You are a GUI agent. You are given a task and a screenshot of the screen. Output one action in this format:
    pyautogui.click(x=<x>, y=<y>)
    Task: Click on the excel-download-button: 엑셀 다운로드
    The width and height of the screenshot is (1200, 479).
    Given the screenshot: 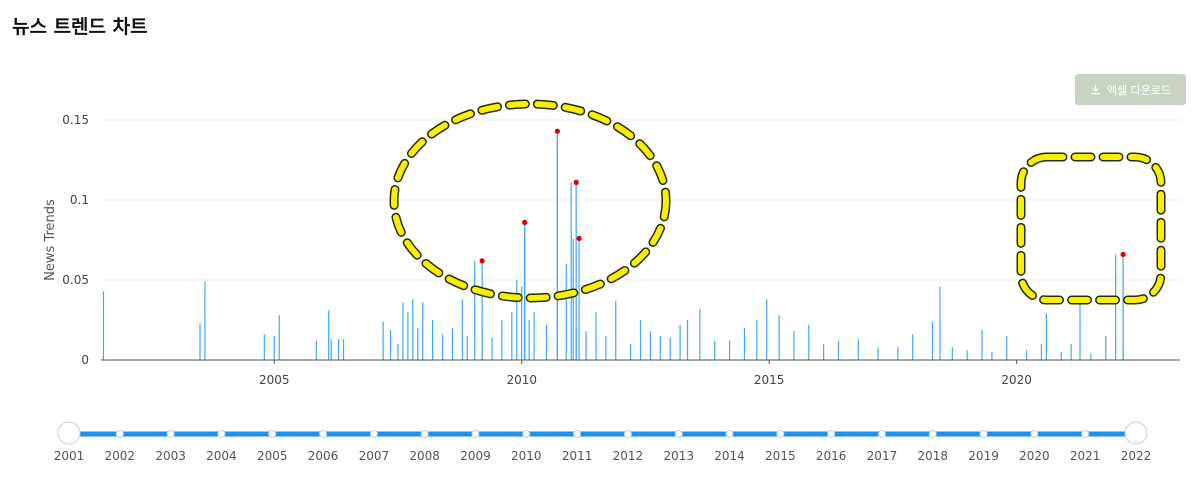 What is the action you would take?
    pyautogui.click(x=1130, y=89)
    